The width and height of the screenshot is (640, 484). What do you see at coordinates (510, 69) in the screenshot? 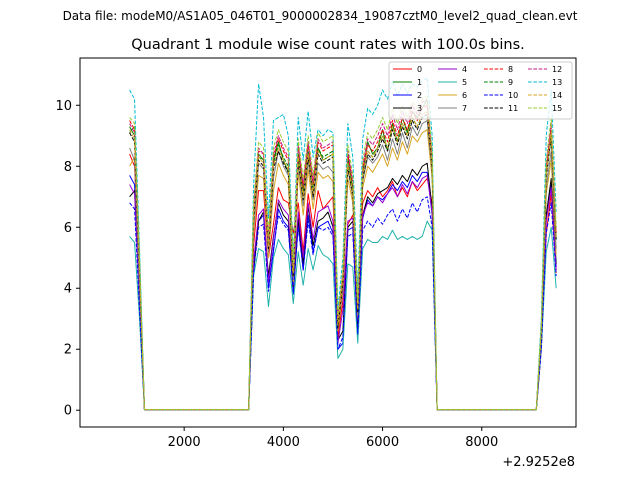
I see `legend-label-8: 8` at bounding box center [510, 69].